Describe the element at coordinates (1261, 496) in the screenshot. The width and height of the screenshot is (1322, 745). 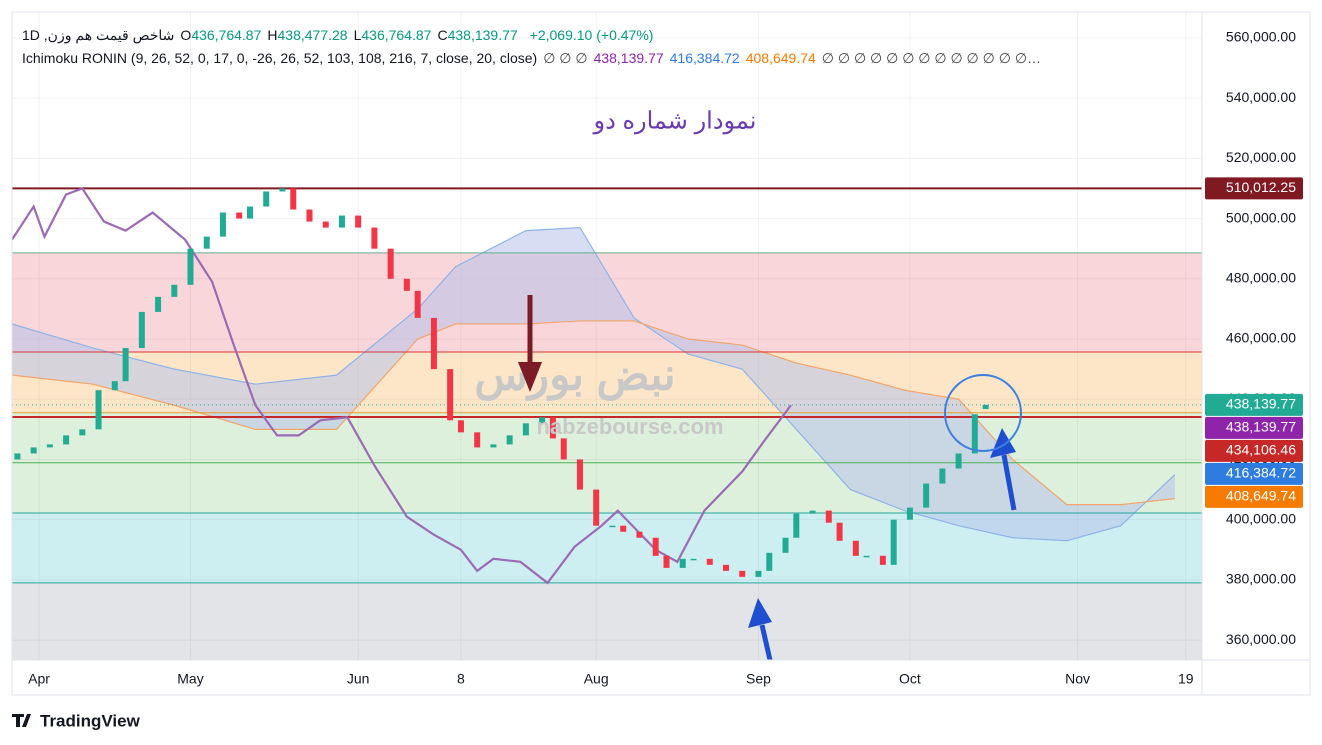
I see `price-label: 408,649.74` at that location.